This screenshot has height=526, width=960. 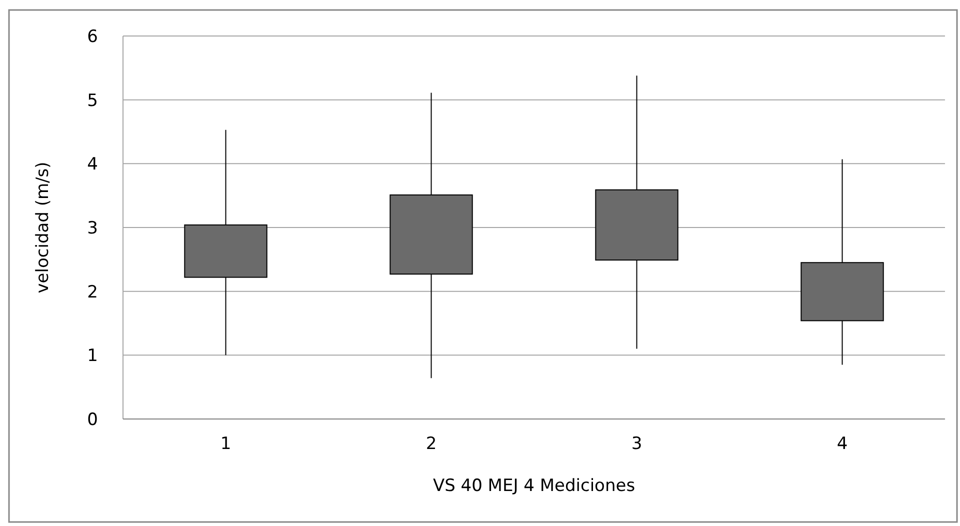 I want to click on y-tick-label: 6, so click(x=92, y=36).